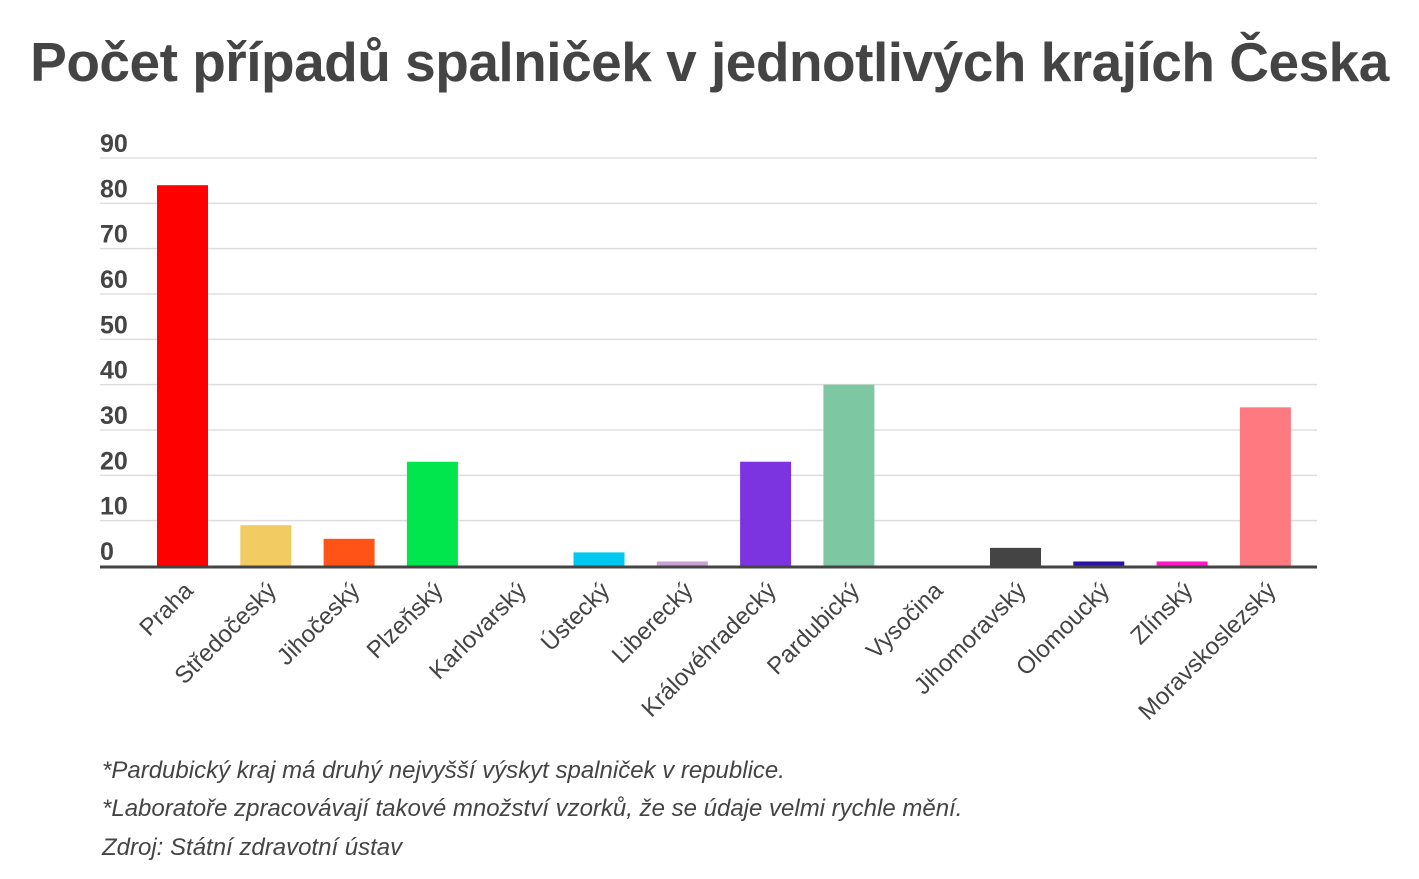 The height and width of the screenshot is (879, 1419). What do you see at coordinates (1182, 563) in the screenshot?
I see `bar-zlínský` at bounding box center [1182, 563].